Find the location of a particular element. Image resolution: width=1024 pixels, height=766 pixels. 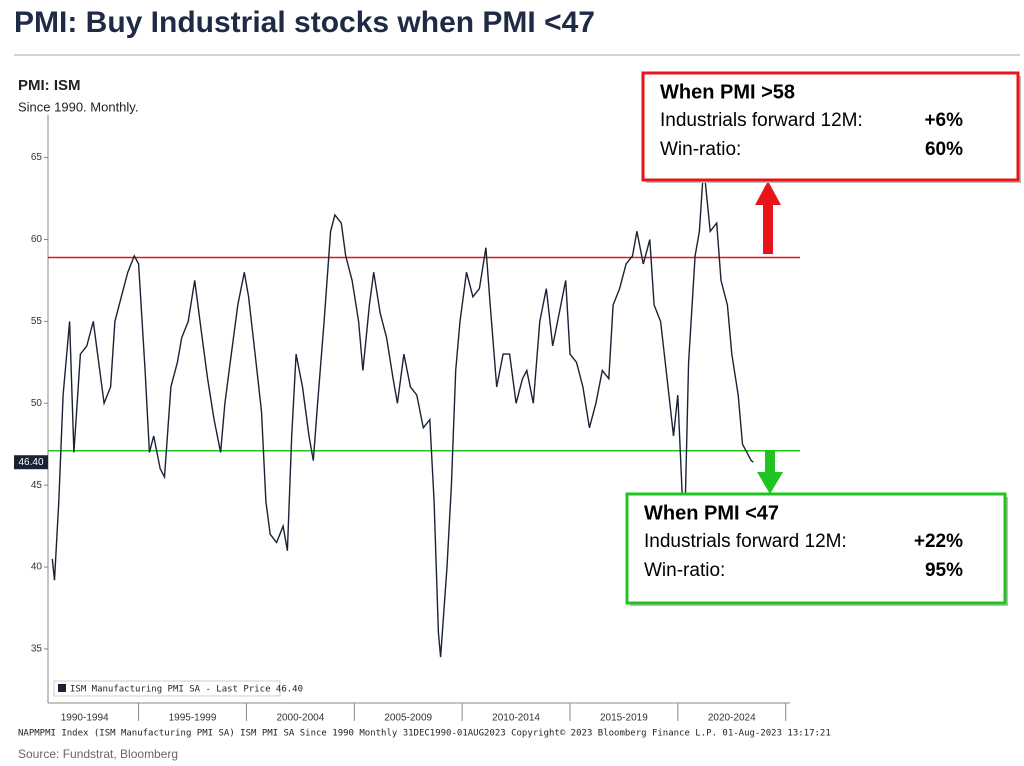

x-band-label: 2005-2009 is located at coordinates (408, 718).